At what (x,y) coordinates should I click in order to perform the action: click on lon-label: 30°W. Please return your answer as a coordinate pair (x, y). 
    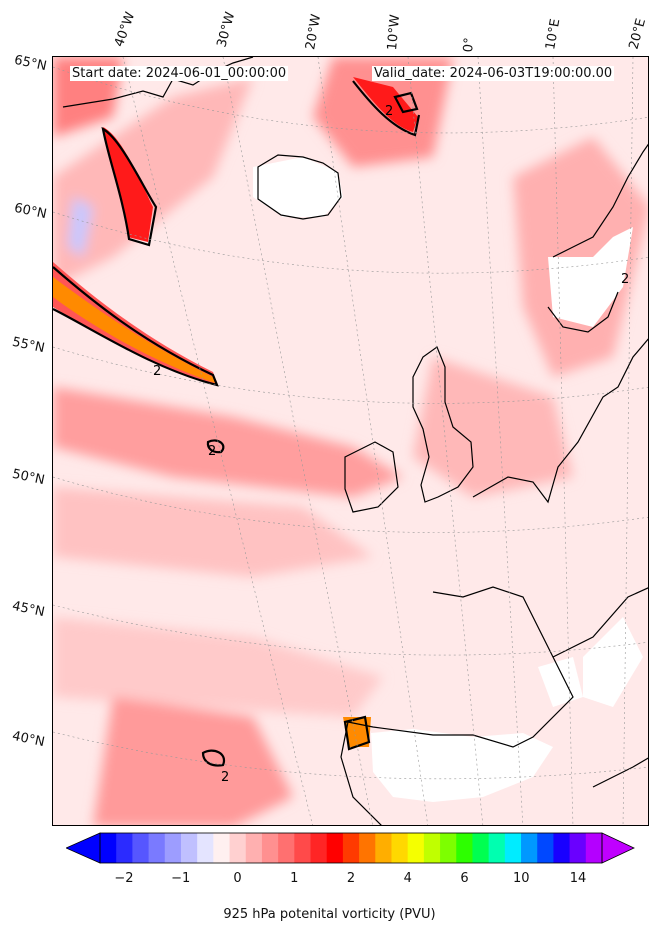
    Looking at the image, I should click on (226, 29).